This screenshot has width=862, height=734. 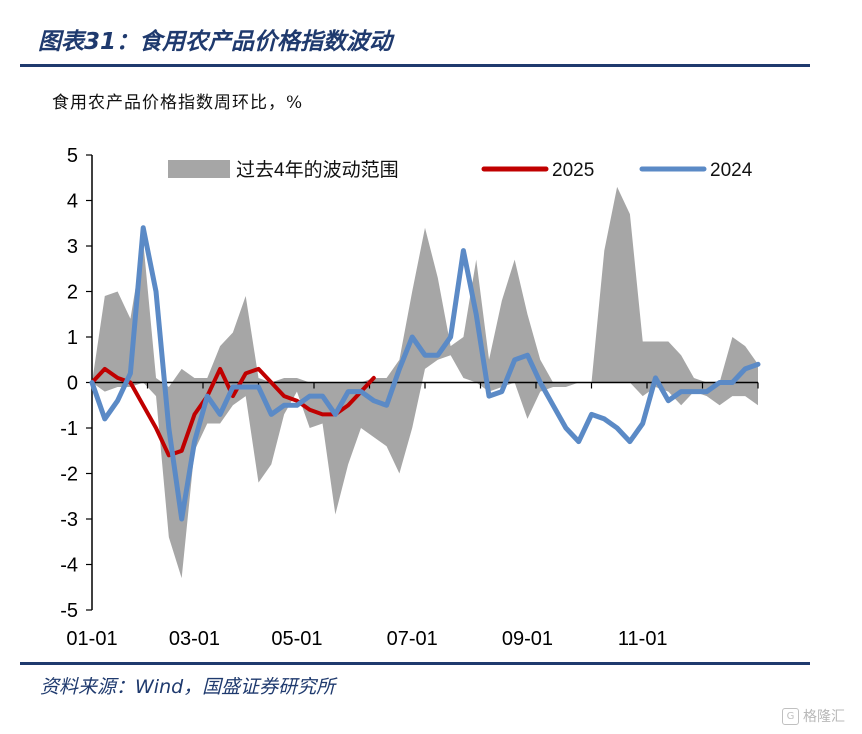 What do you see at coordinates (91, 639) in the screenshot?
I see `x-tick-label: 01-01` at bounding box center [91, 639].